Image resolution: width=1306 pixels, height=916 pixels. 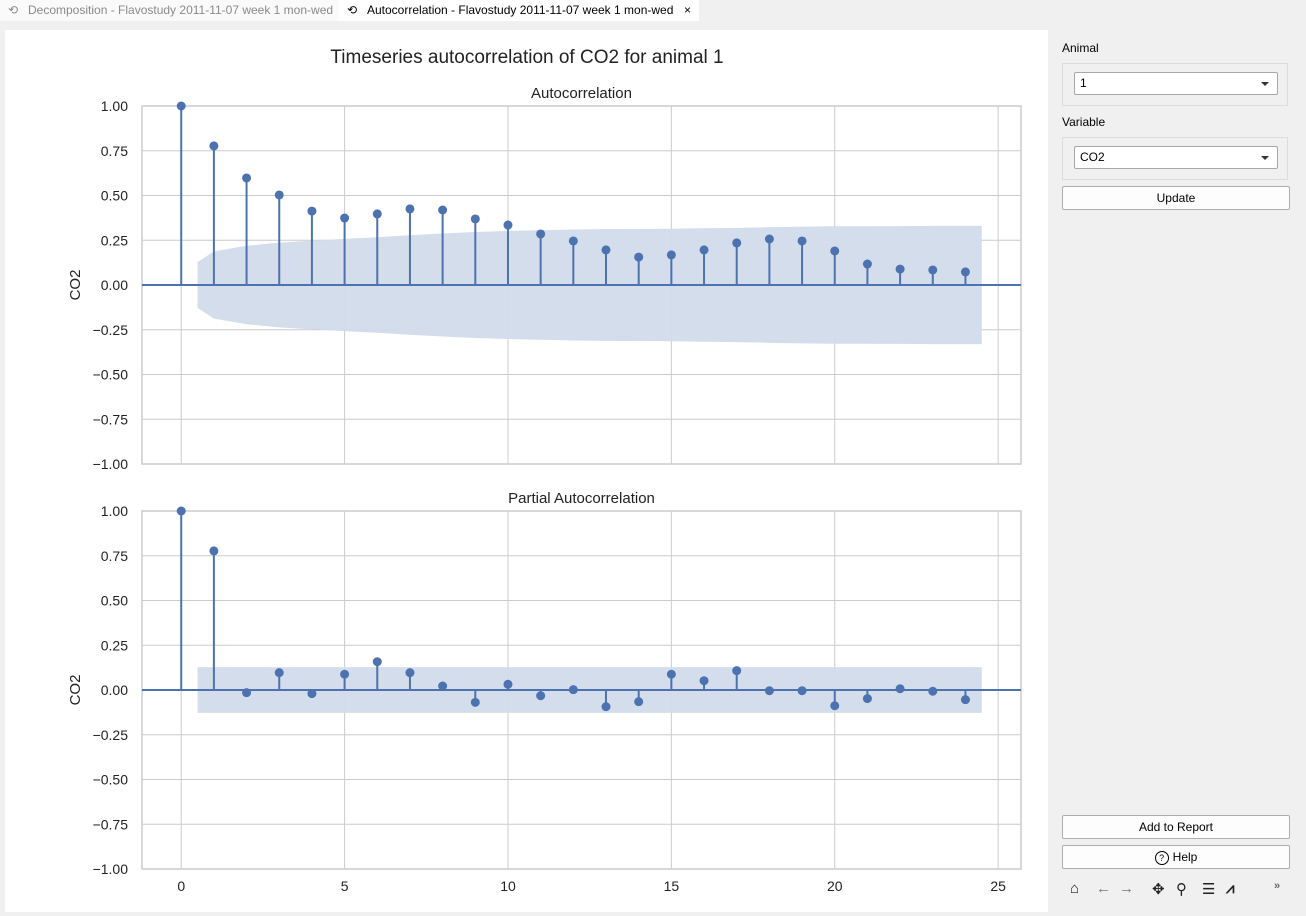 What do you see at coordinates (1092, 157) in the screenshot?
I see `variable-value: CO2` at bounding box center [1092, 157].